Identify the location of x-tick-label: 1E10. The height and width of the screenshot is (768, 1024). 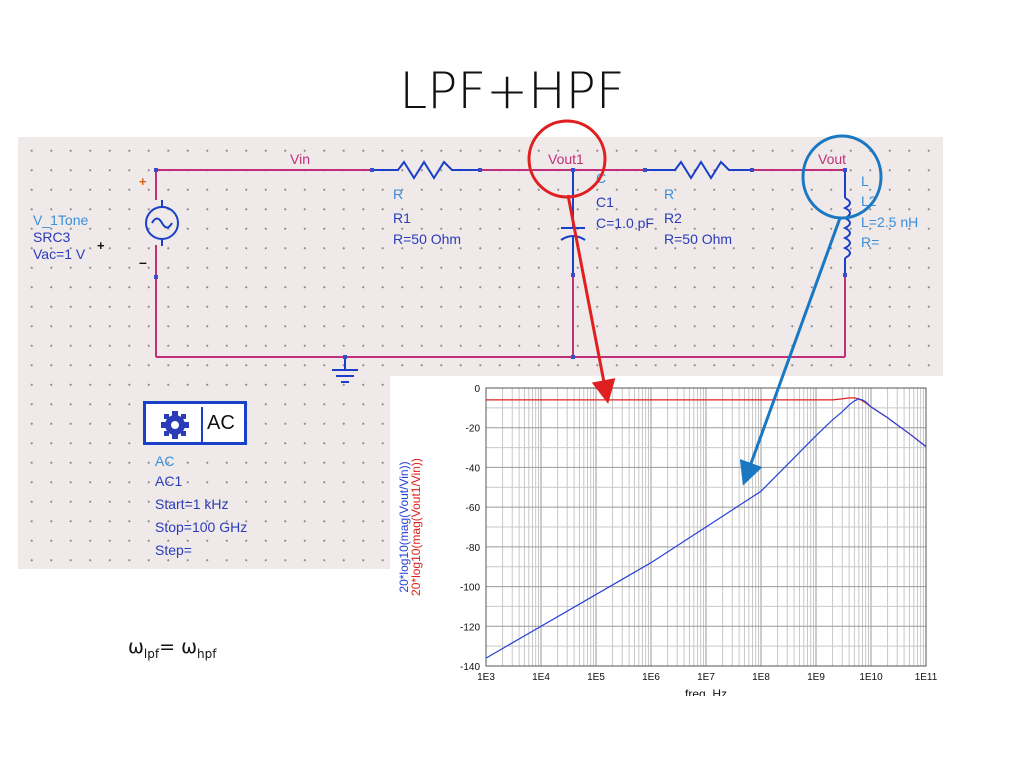
(871, 677).